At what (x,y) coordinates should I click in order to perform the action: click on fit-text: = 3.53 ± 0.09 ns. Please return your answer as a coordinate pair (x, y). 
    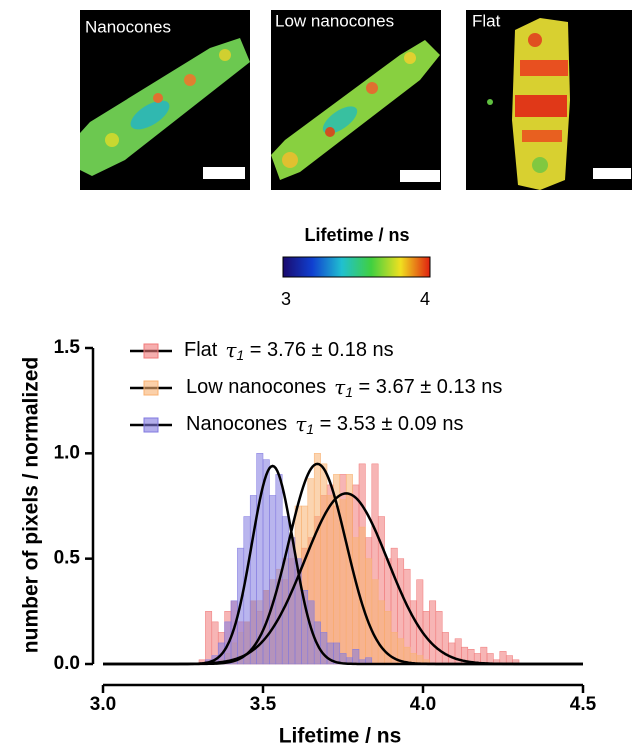
    Looking at the image, I should click on (388, 424).